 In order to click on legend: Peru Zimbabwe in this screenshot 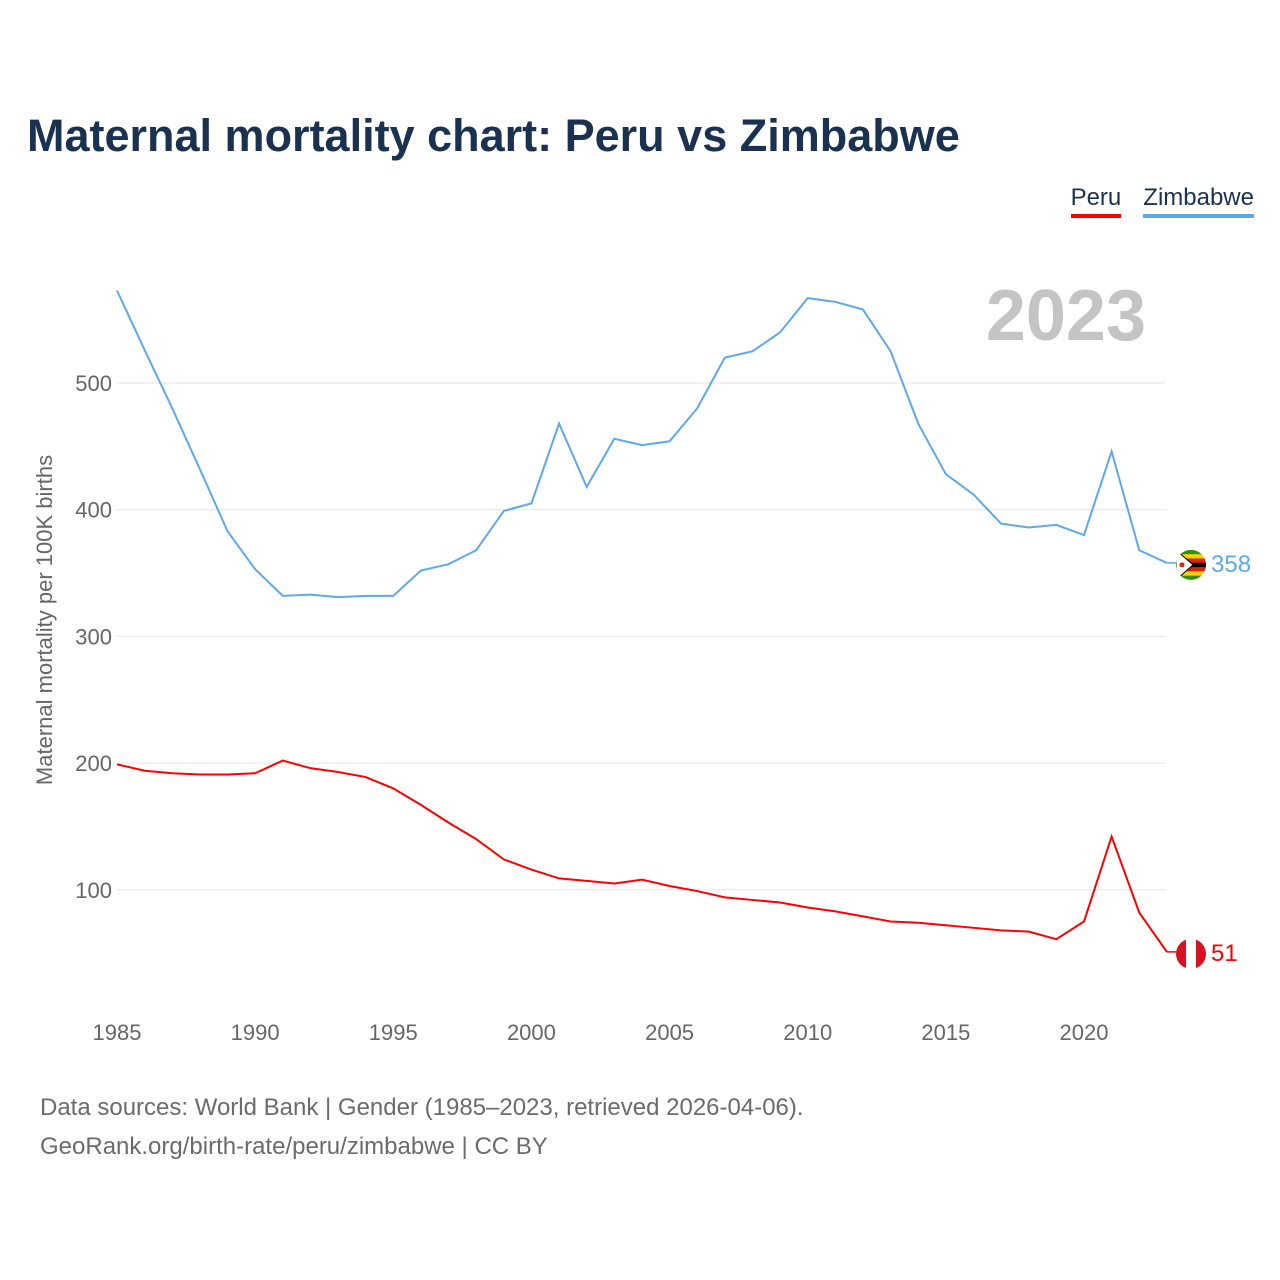, I will do `click(1162, 201)`.